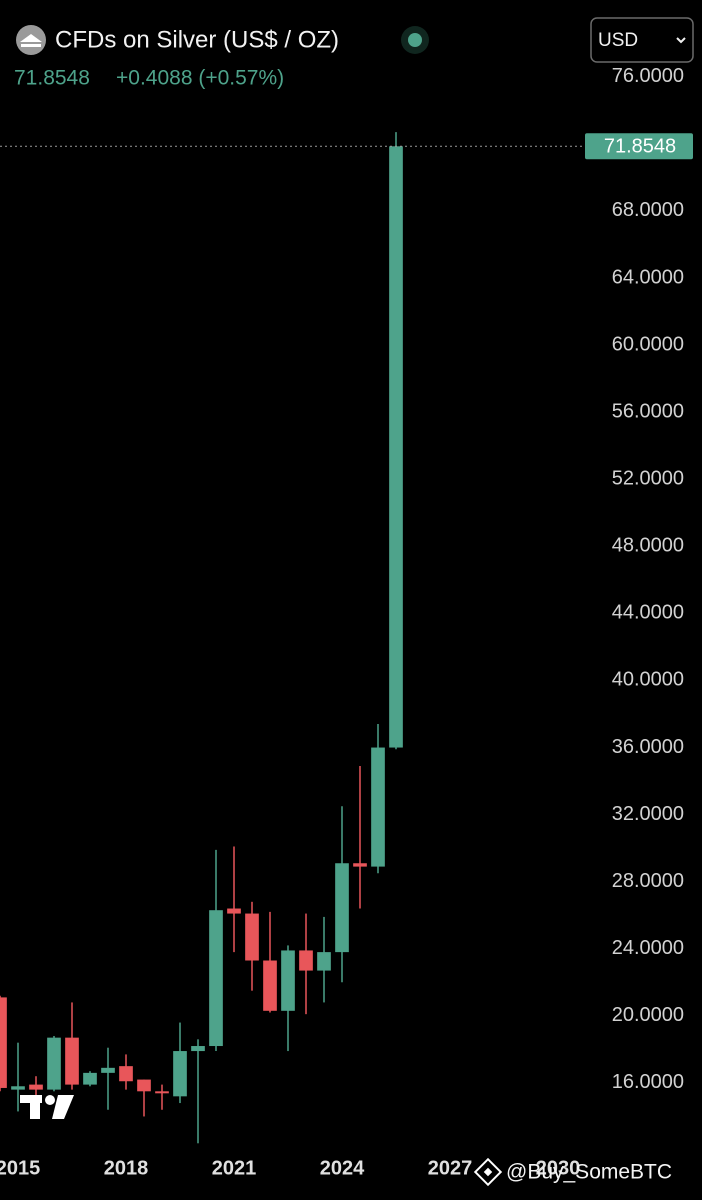 The width and height of the screenshot is (702, 1200). I want to click on y-tick-label: 56.0000, so click(648, 411).